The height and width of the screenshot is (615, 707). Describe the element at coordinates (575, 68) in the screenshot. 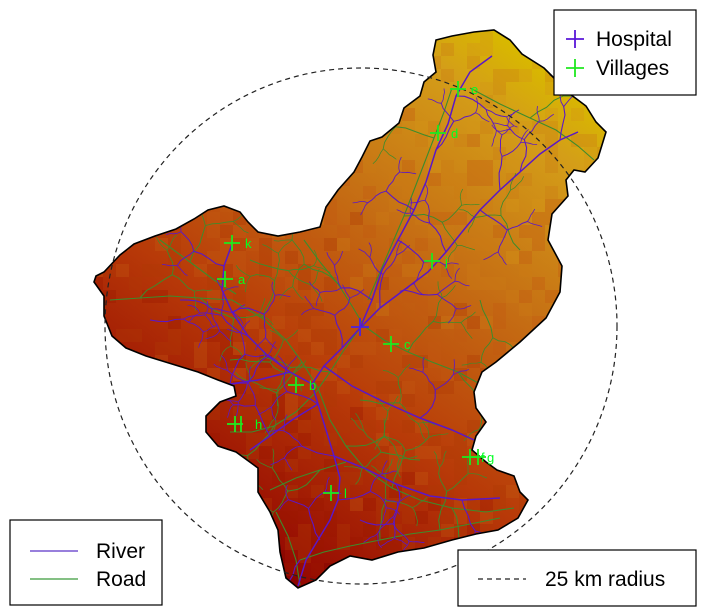

I see `villages-legend-icon` at that location.